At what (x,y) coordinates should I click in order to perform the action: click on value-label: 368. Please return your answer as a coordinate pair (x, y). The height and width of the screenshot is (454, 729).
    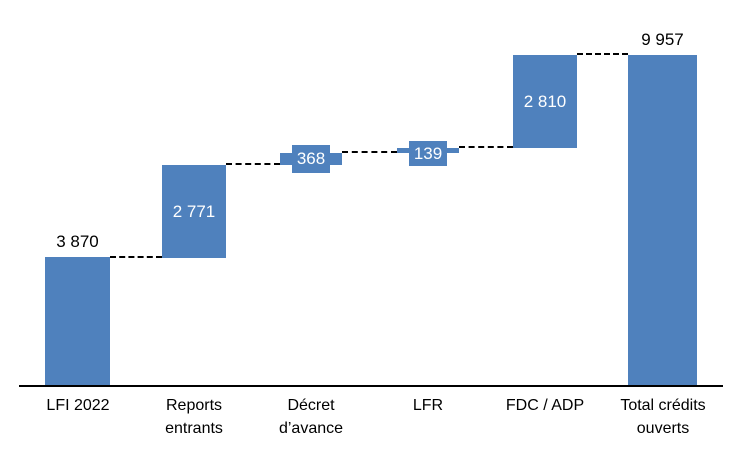
    Looking at the image, I should click on (311, 158).